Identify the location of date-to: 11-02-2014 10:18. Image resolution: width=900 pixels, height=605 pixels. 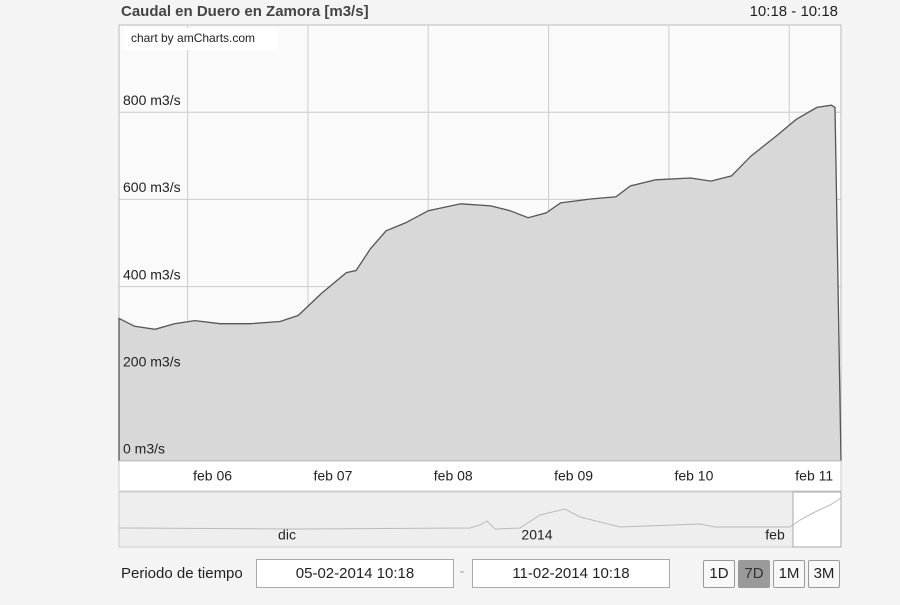
(571, 573).